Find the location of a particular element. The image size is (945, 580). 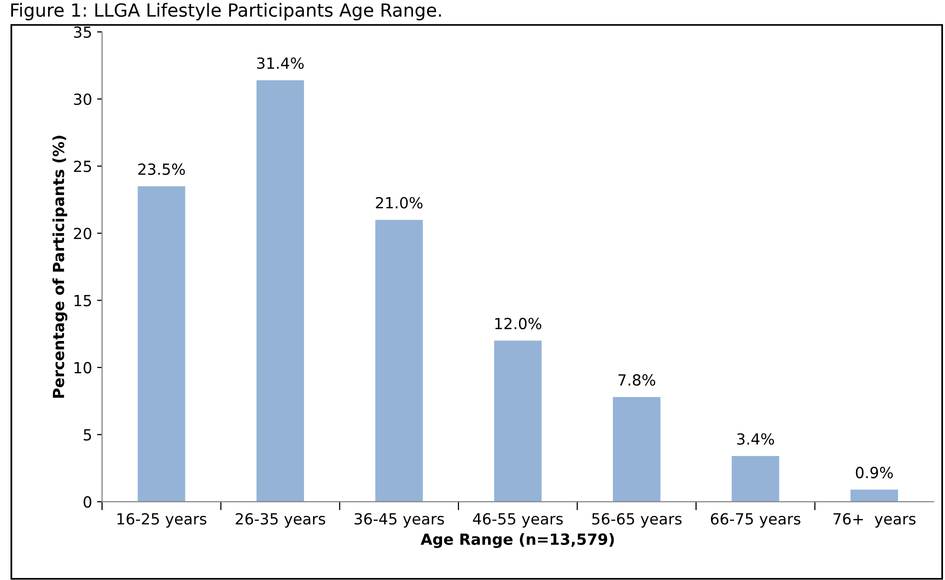

x-tick-label: 46-55 years is located at coordinates (517, 520).